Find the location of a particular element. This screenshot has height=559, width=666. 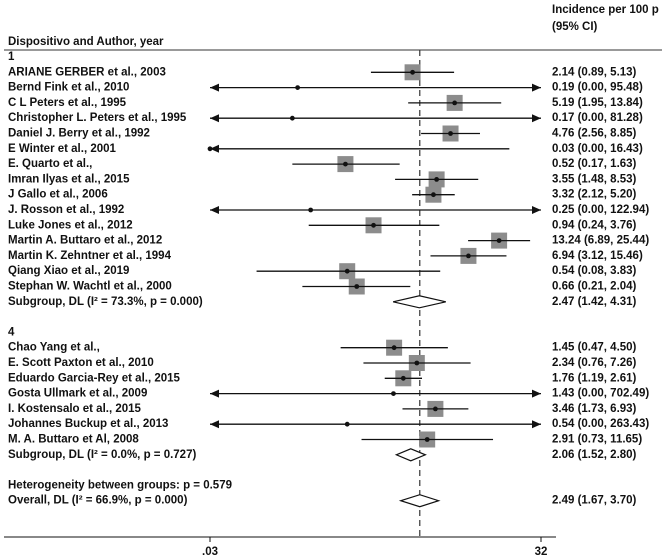

study-label: 3.55 (1.48, 8.53) is located at coordinates (594, 179).